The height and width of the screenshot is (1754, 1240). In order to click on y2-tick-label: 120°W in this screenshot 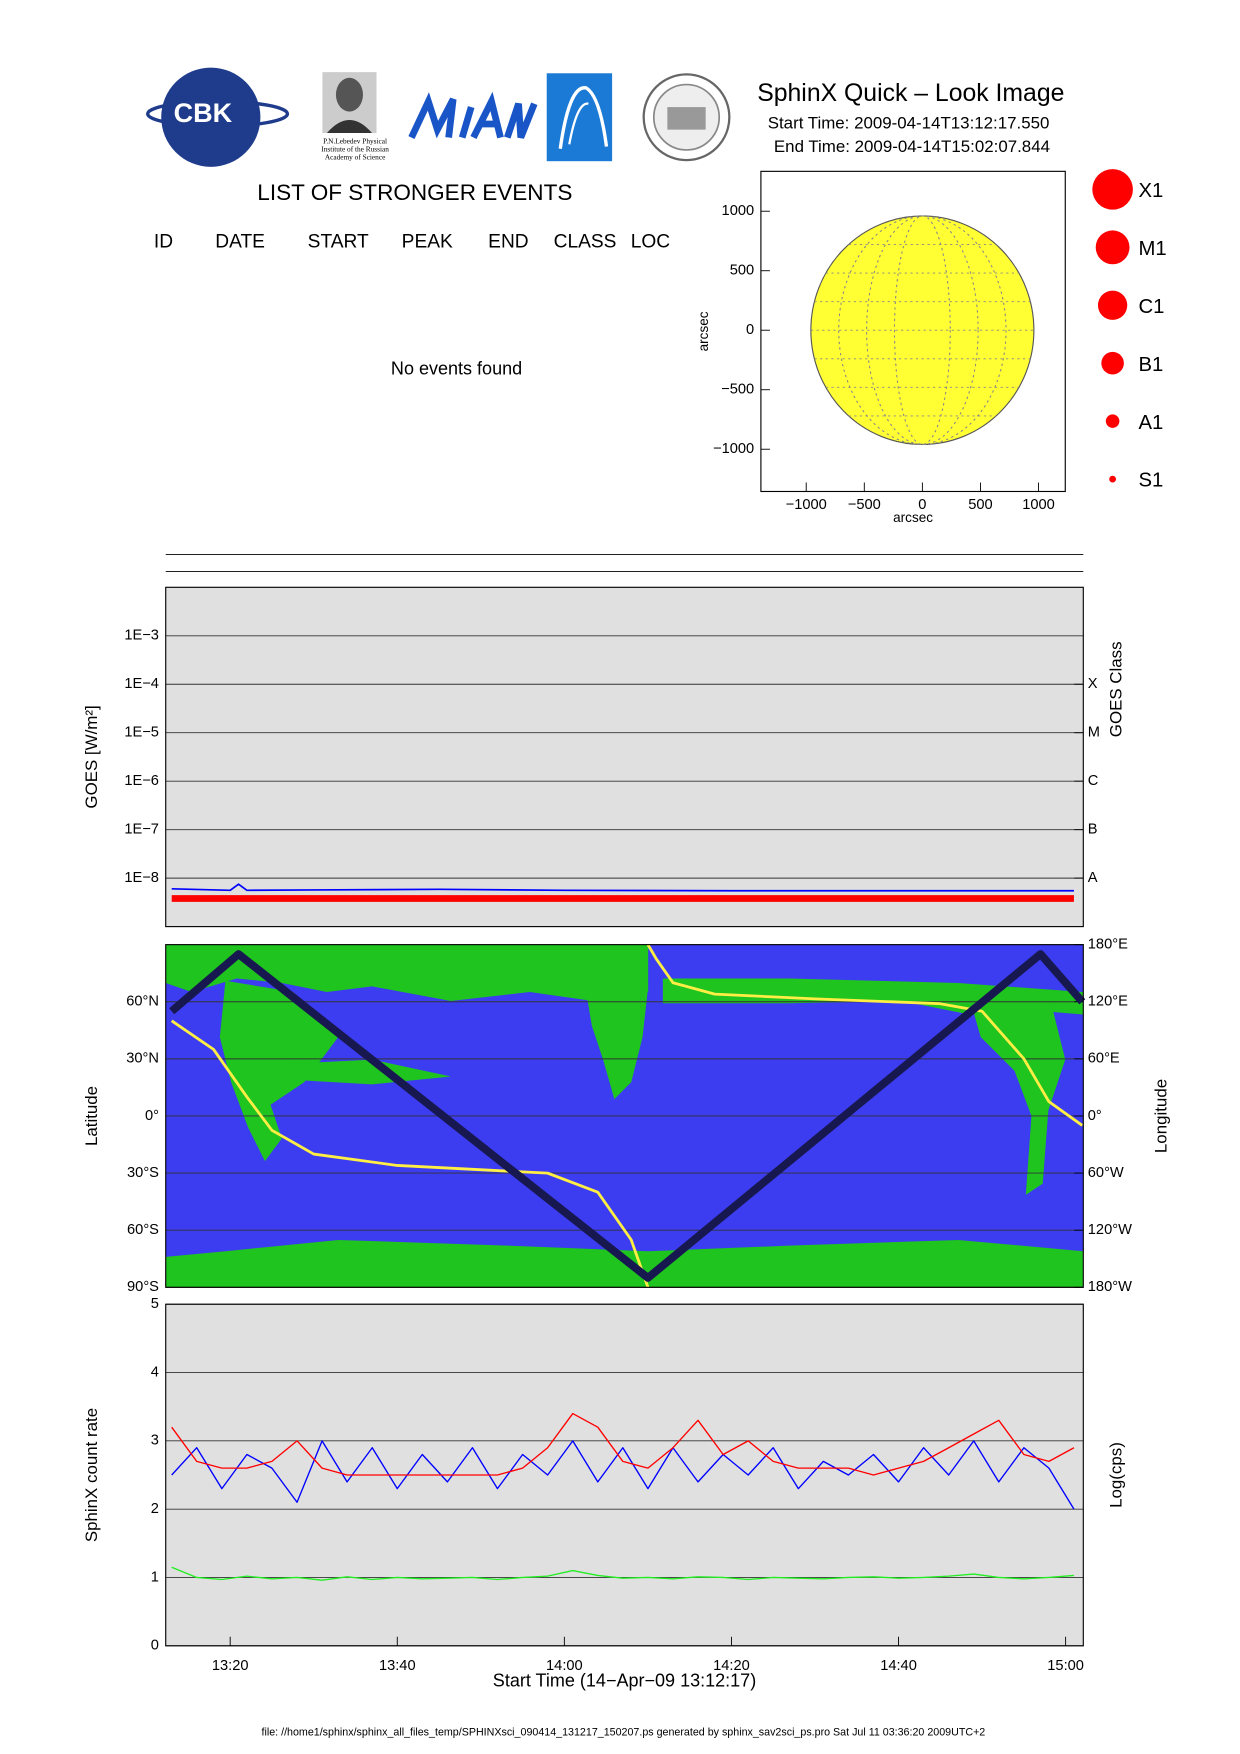, I will do `click(1110, 1230)`.